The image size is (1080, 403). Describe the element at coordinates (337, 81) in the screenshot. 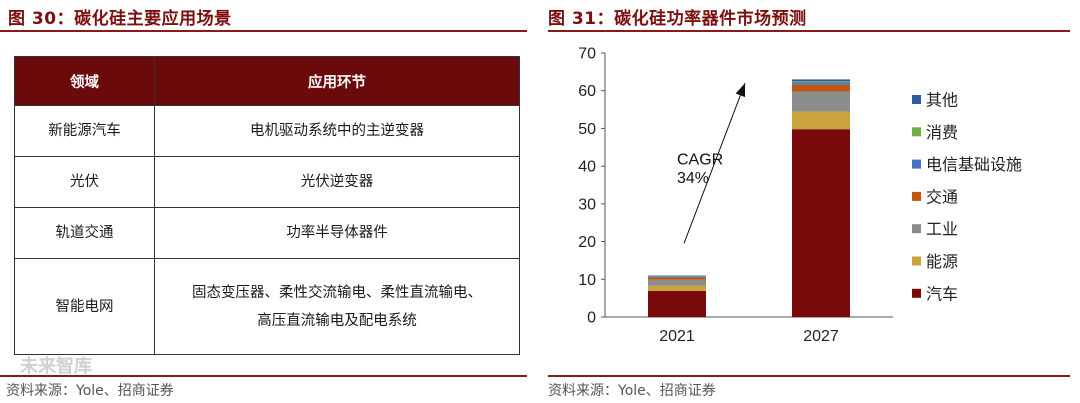

I see `column-header-application: 应用环节` at that location.